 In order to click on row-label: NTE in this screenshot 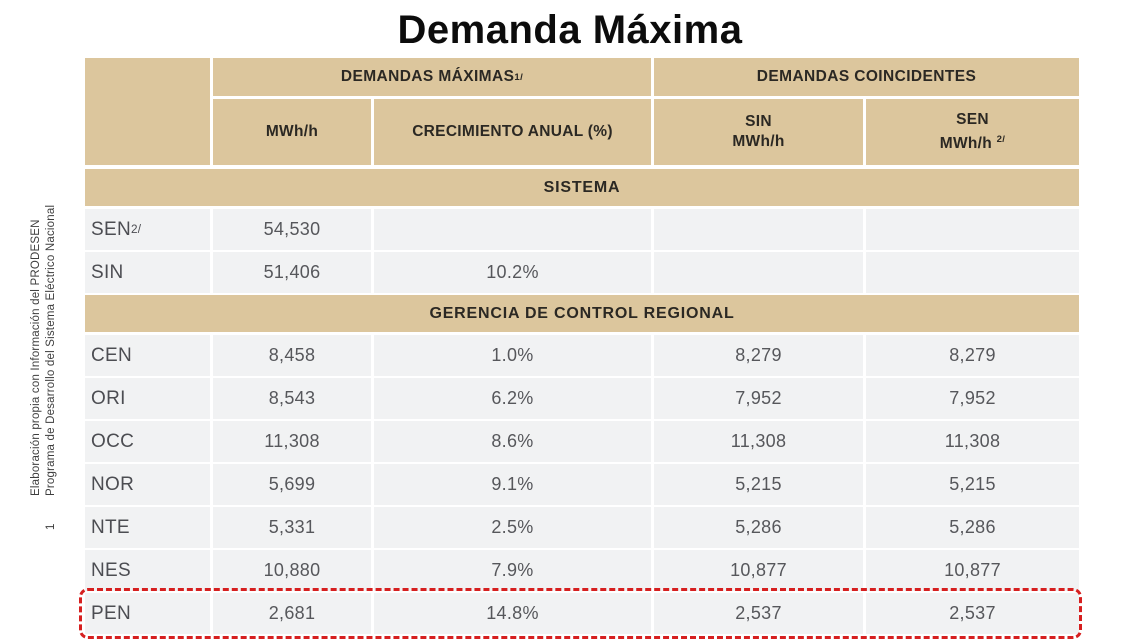, I will do `click(110, 527)`.